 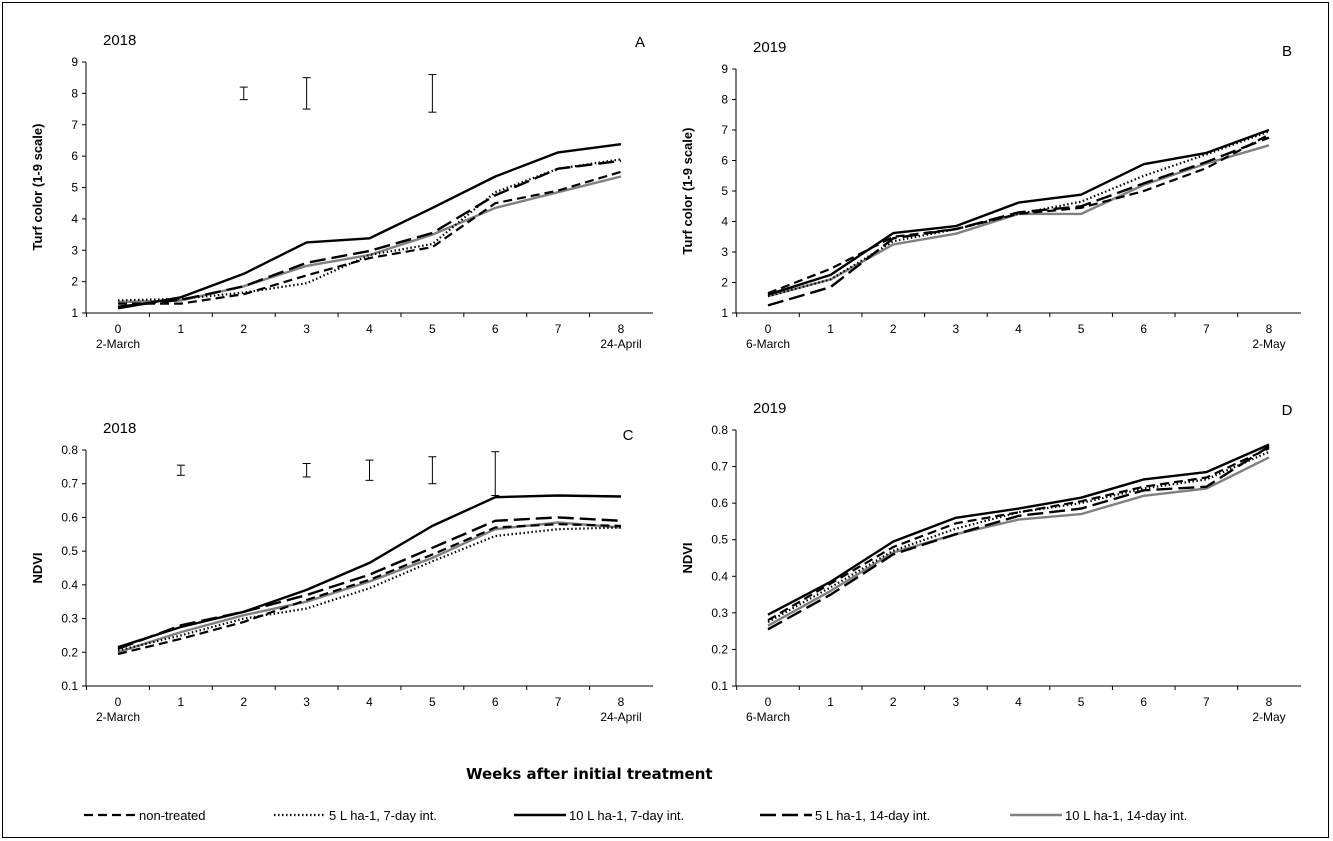 I want to click on y-tick-label: 0.6, so click(x=719, y=503).